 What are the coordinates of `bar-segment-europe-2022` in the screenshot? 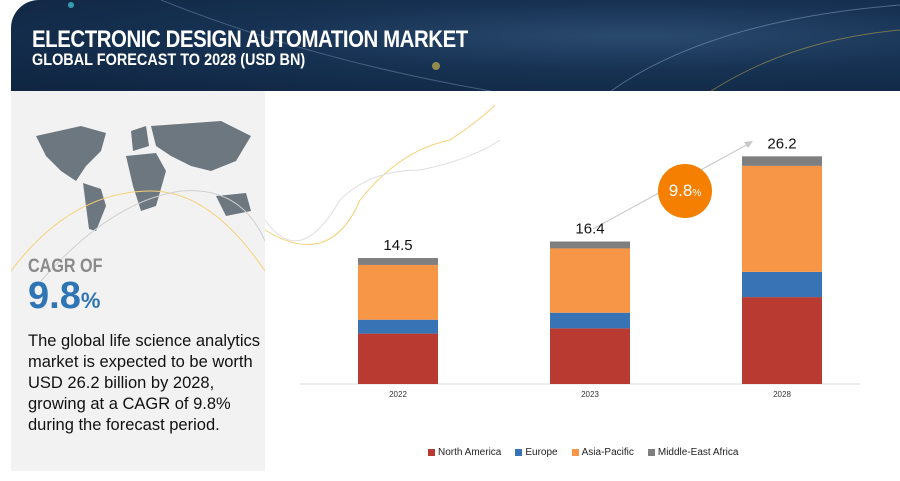 It's located at (398, 326).